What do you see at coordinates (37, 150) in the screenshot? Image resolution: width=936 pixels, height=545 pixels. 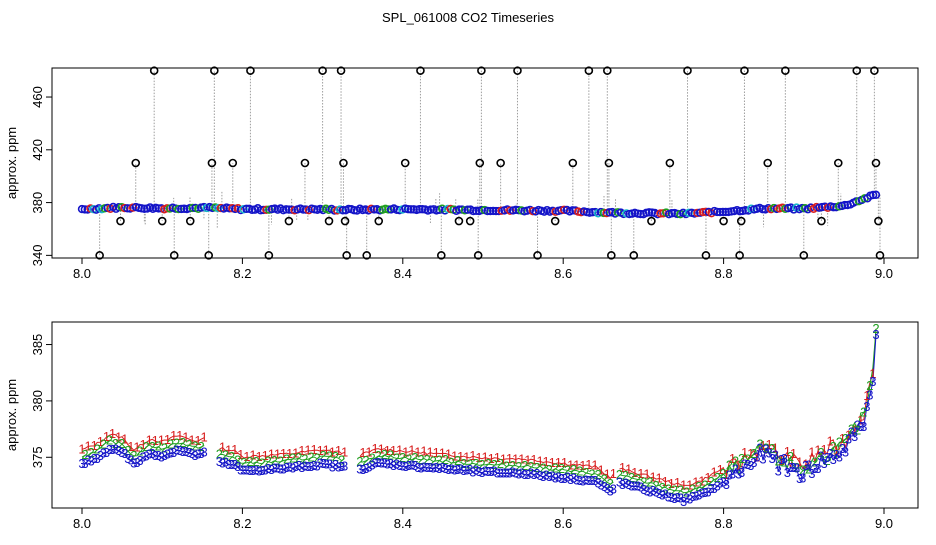 I see `top-y-tick-label: 420` at bounding box center [37, 150].